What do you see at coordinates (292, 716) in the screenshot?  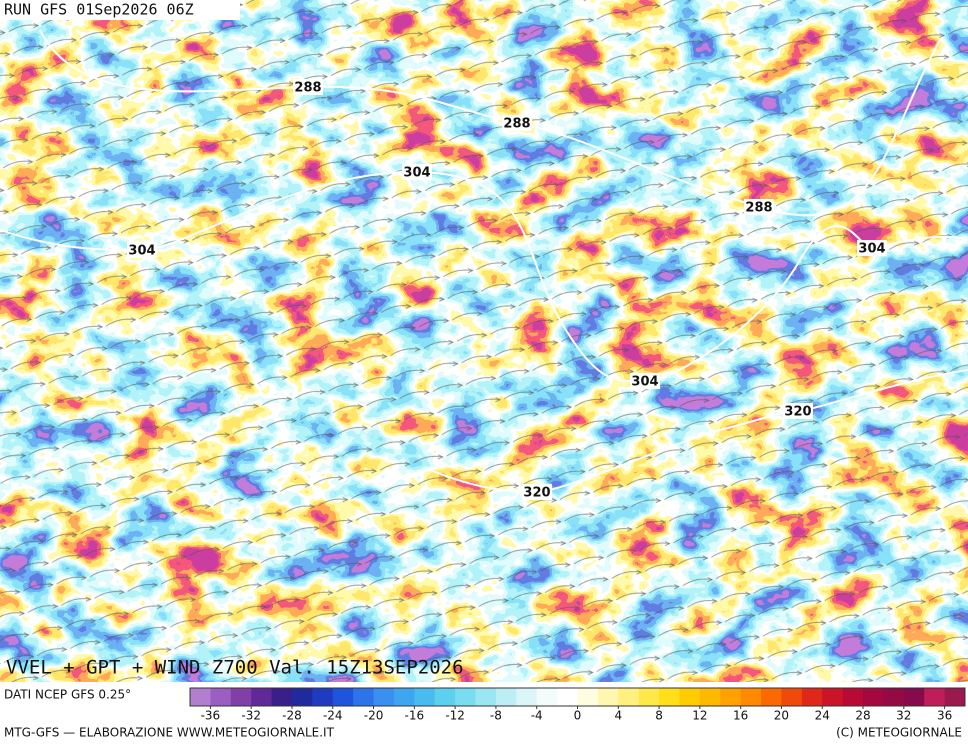 I see `colorbar-tick-label: -28` at bounding box center [292, 716].